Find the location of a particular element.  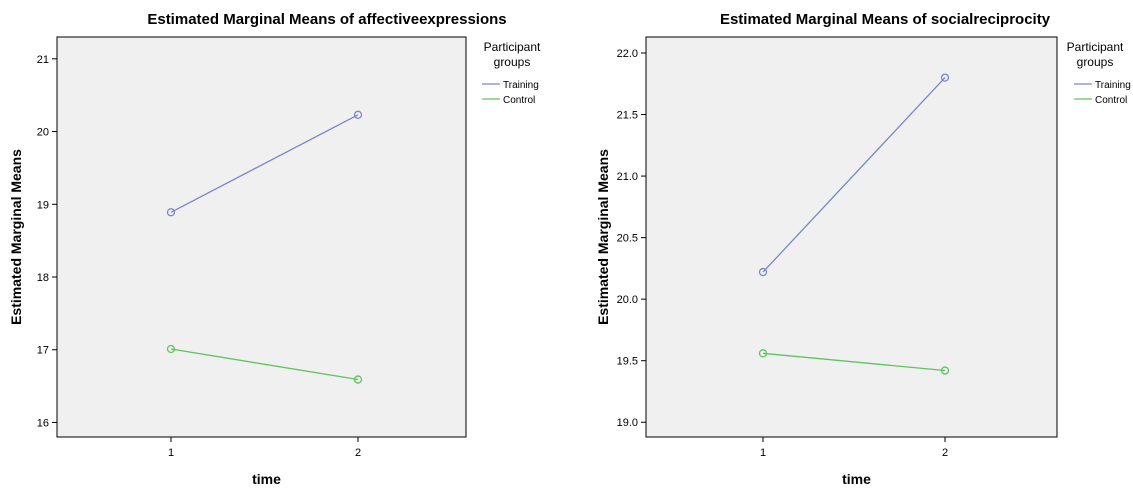

y-tick-label: 19.0 is located at coordinates (627, 423).